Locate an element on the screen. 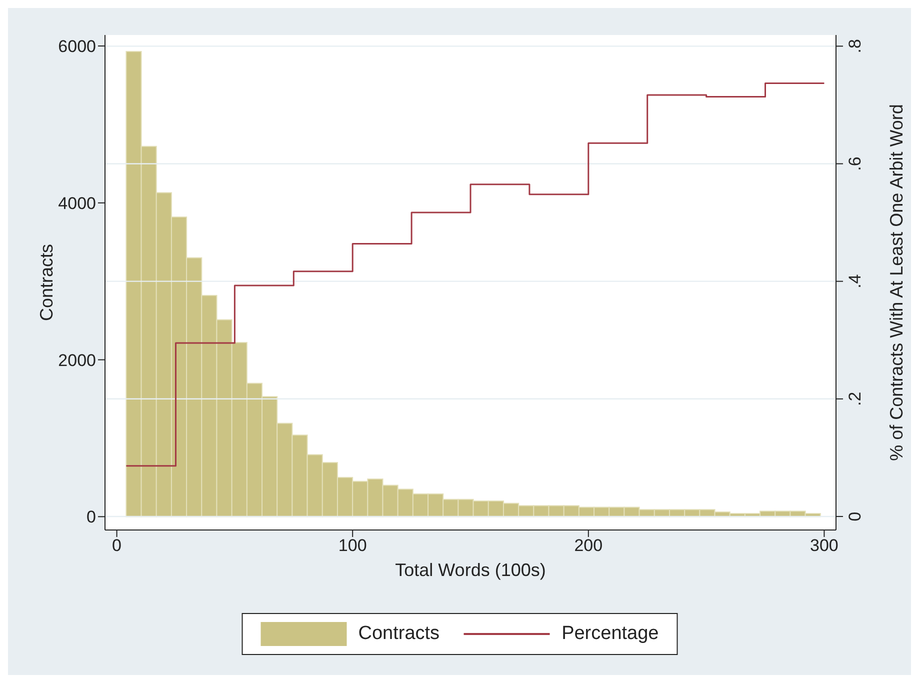  x-tick-label: 100 is located at coordinates (352, 546).